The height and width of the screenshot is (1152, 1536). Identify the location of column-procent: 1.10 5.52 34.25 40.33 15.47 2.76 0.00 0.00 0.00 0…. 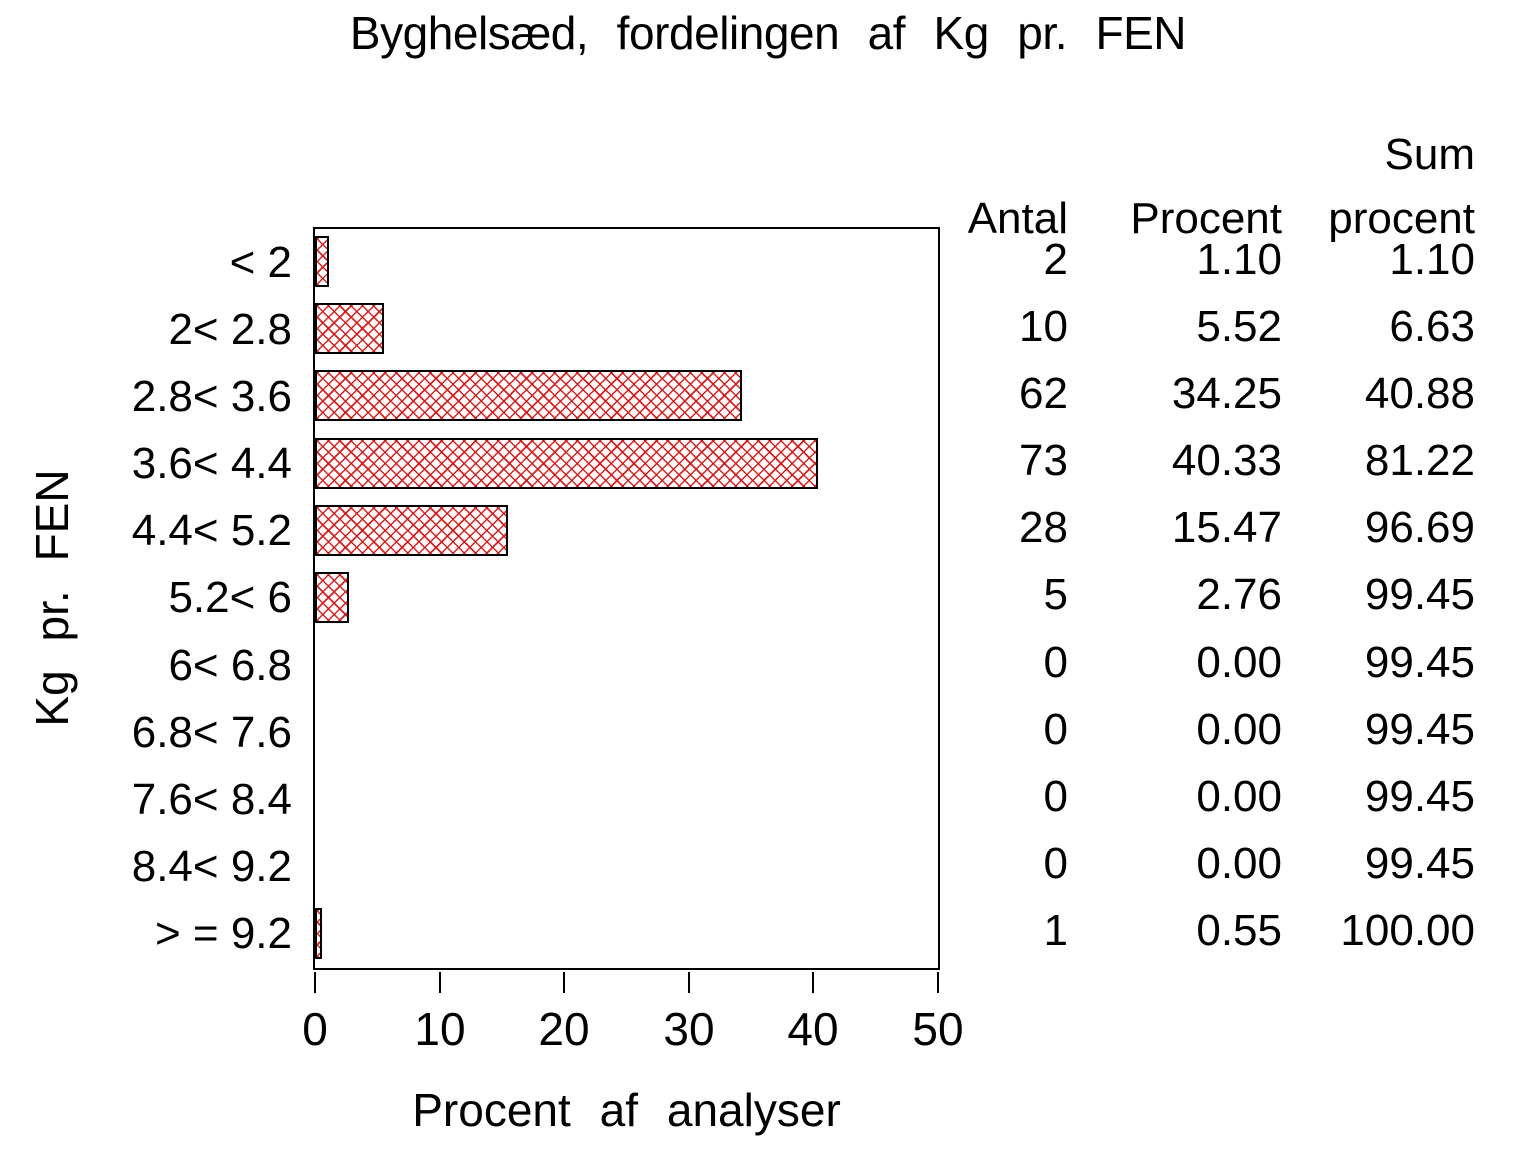
(1172, 598).